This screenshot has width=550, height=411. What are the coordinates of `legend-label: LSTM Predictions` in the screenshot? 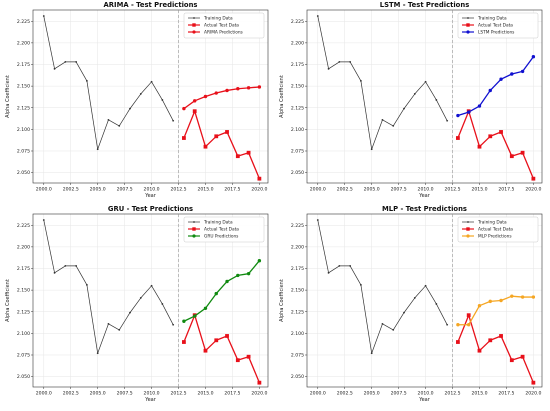 It's located at (496, 33).